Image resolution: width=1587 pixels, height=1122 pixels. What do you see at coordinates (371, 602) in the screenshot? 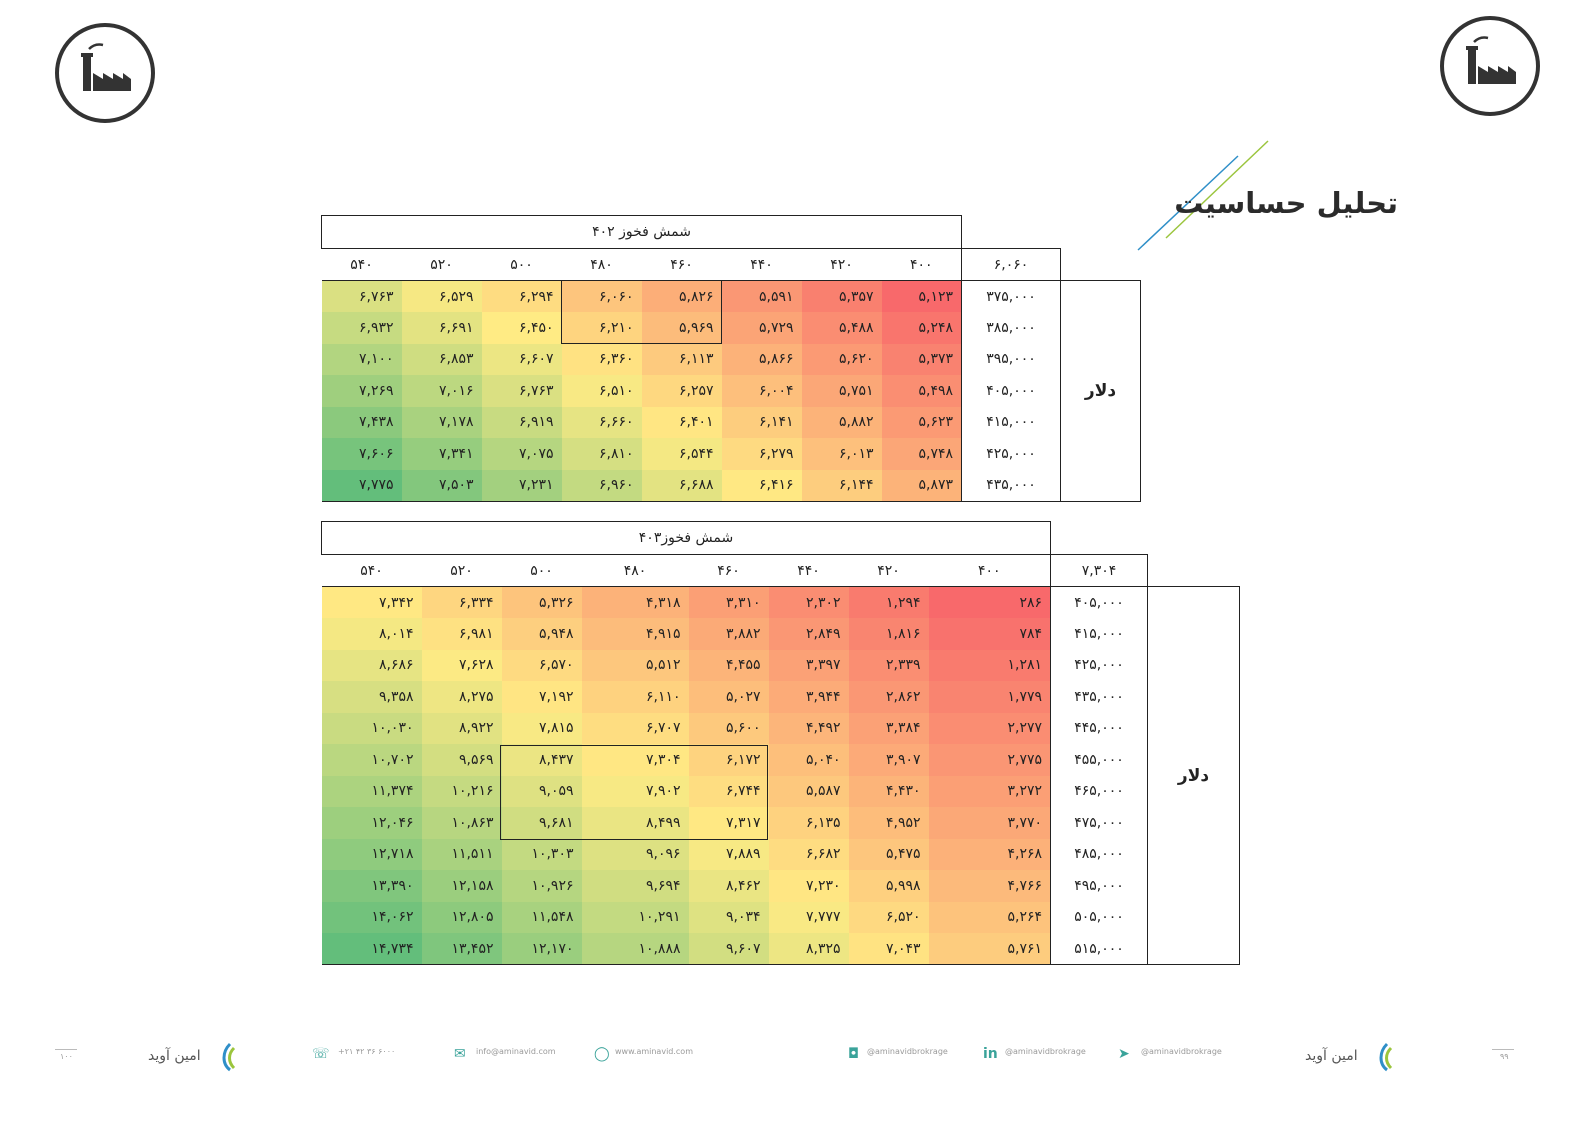
I see `data-cell: ۷,۳۴۲` at bounding box center [371, 602].